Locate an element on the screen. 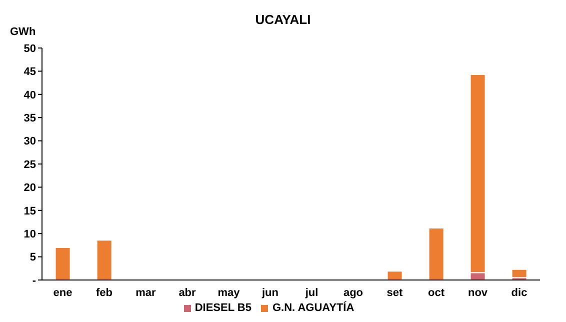 The width and height of the screenshot is (566, 322). y-tick-label: - is located at coordinates (34, 280).